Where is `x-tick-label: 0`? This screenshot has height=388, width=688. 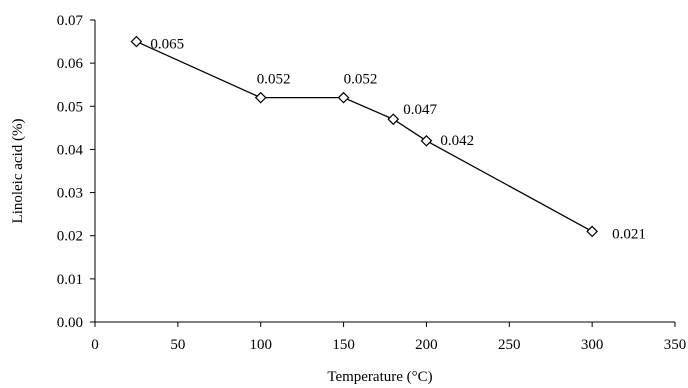 x-tick-label: 0 is located at coordinates (95, 345).